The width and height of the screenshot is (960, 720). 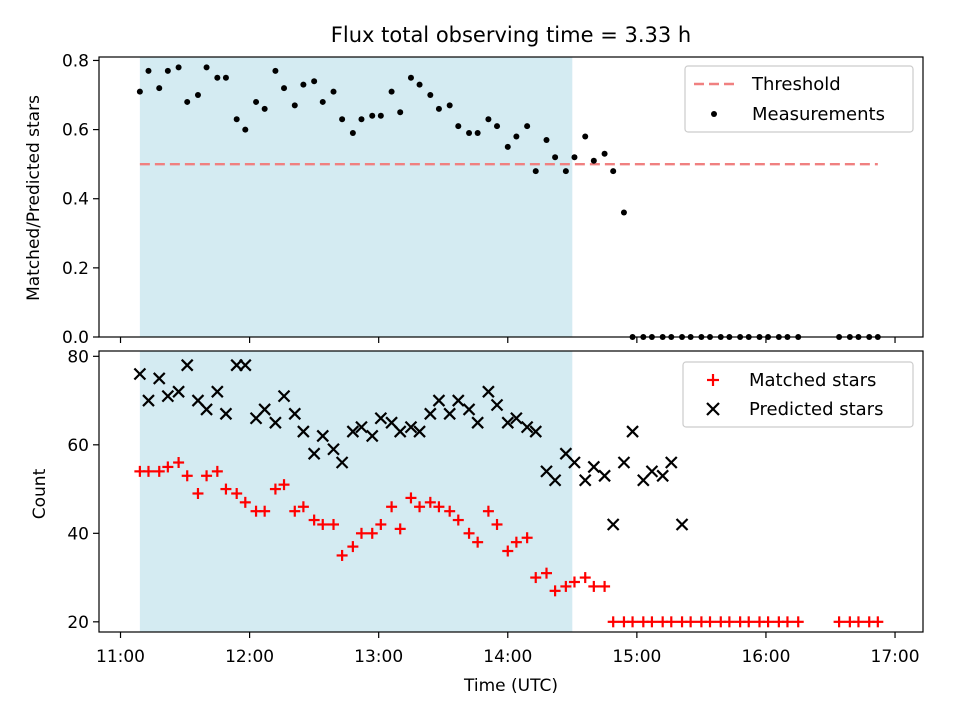 What do you see at coordinates (411, 444) in the screenshot?
I see `predicted-star-points` at bounding box center [411, 444].